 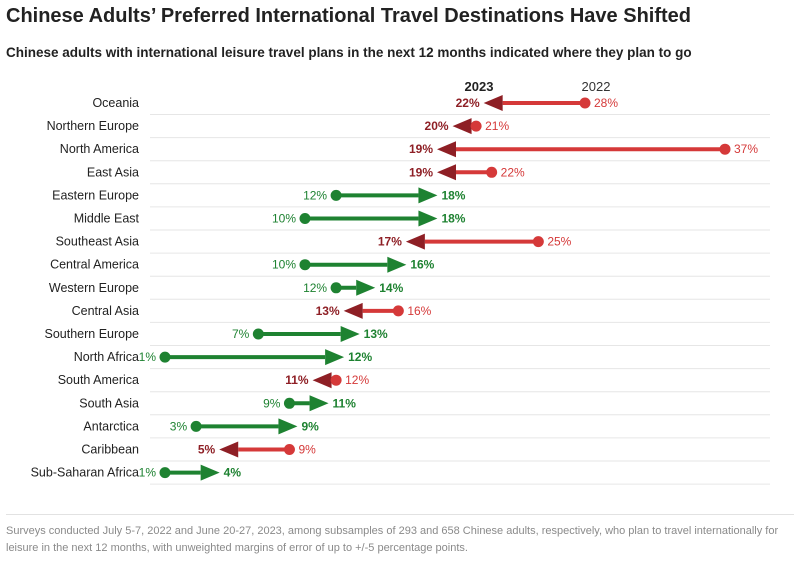 What do you see at coordinates (85, 473) in the screenshot?
I see `category-label: Sub-Saharan Africa` at bounding box center [85, 473].